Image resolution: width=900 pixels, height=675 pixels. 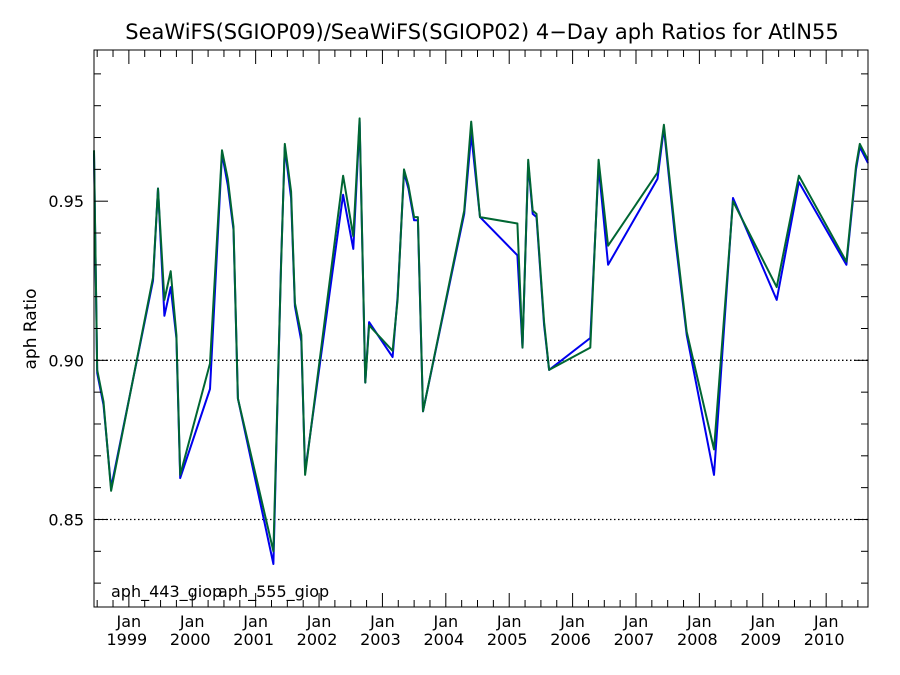 I want to click on x-tick-year: 2000, so click(x=190, y=639).